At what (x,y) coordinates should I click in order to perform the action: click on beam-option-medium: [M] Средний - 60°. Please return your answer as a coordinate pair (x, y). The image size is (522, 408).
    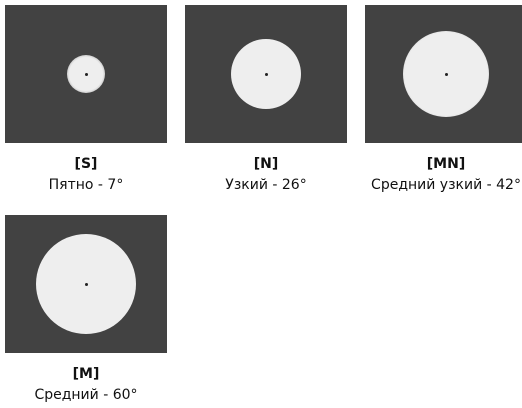
    Looking at the image, I should click on (86, 309).